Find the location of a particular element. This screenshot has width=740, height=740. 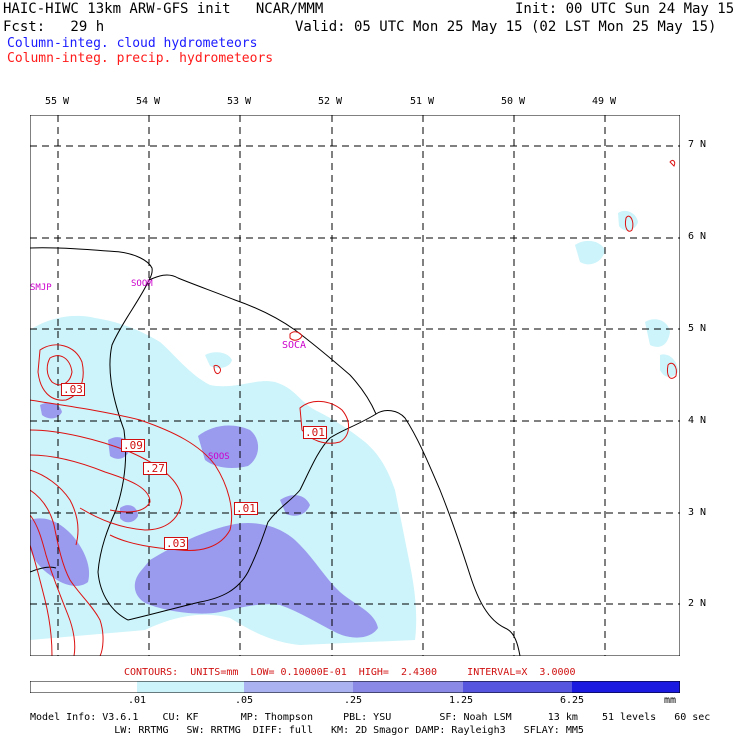

lon-label: 49 W is located at coordinates (604, 101).